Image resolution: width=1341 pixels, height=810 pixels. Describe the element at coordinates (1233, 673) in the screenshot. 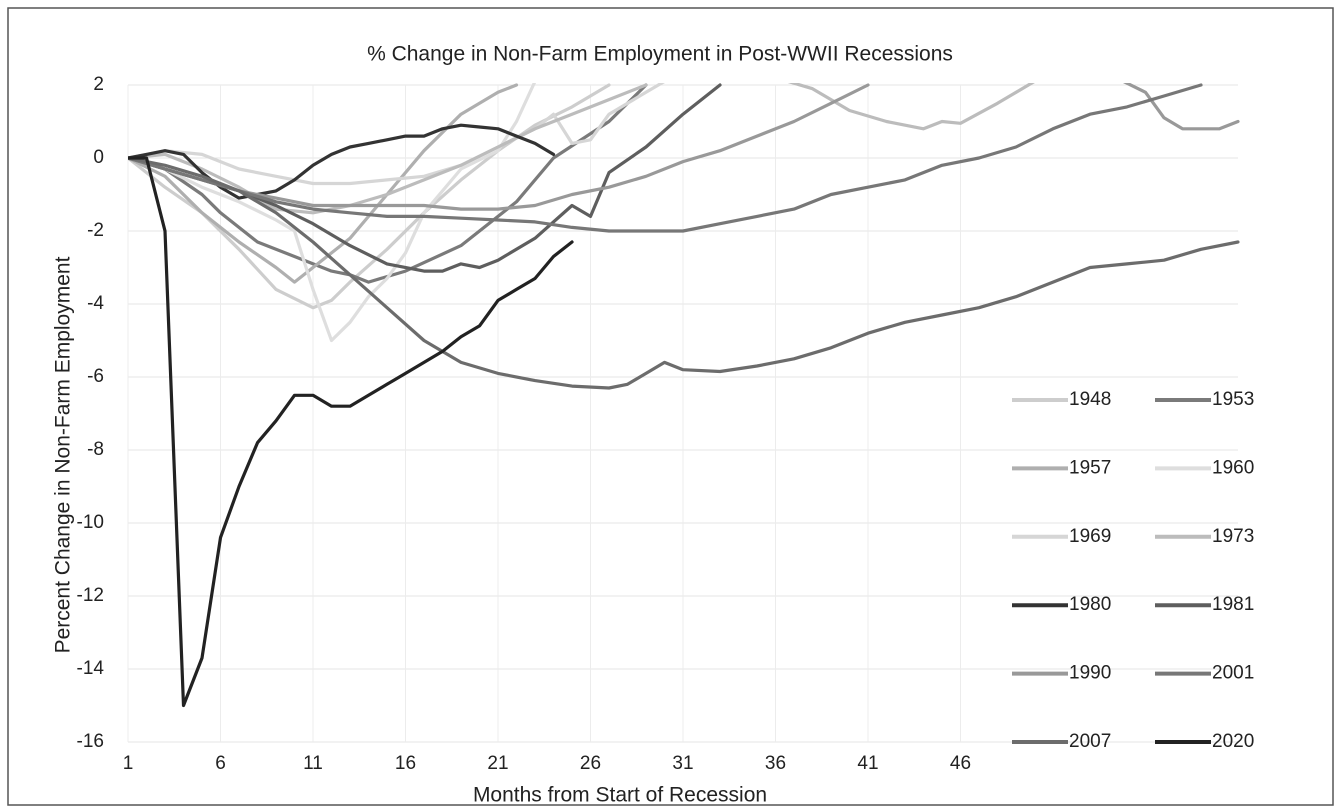

I see `legend-label: 2001` at that location.